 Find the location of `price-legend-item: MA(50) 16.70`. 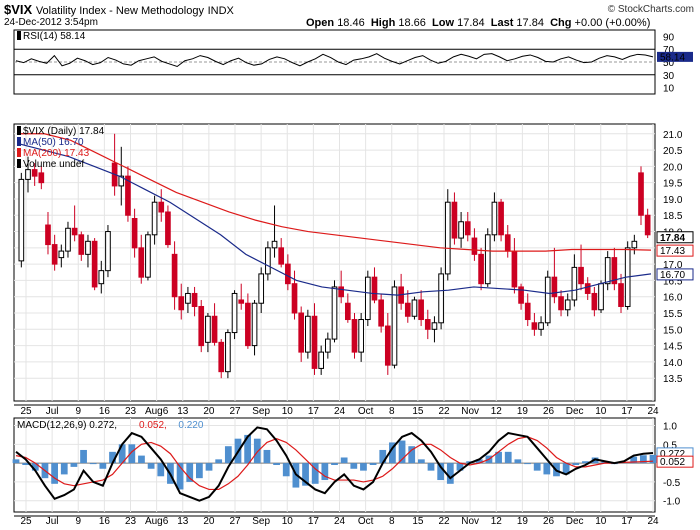

price-legend-item: MA(50) 16.70 is located at coordinates (53, 142).